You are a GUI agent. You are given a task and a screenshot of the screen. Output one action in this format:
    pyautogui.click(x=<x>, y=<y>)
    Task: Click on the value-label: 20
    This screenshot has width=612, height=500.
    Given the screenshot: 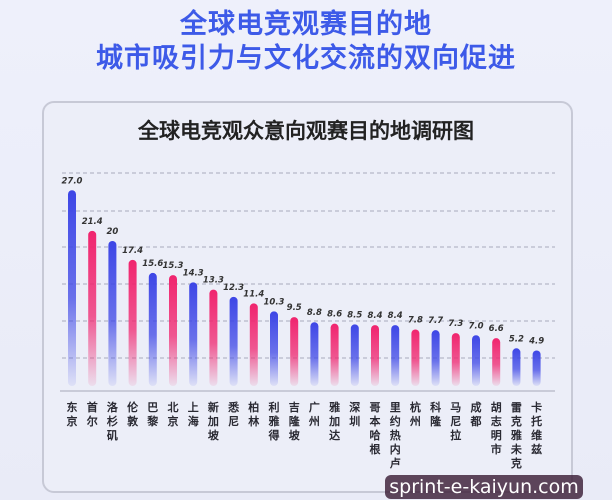 What is the action you would take?
    pyautogui.click(x=112, y=232)
    